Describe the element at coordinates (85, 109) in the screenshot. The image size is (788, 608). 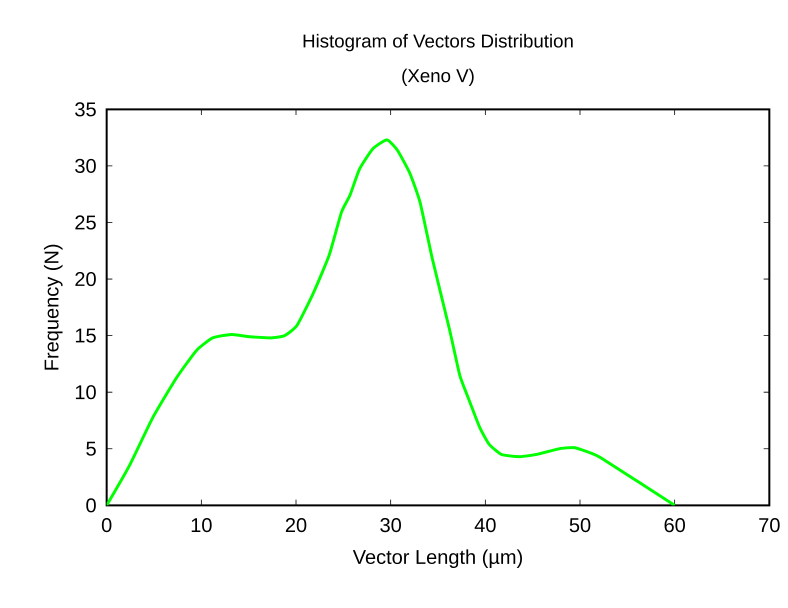
I see `y-tick-label: 35` at that location.